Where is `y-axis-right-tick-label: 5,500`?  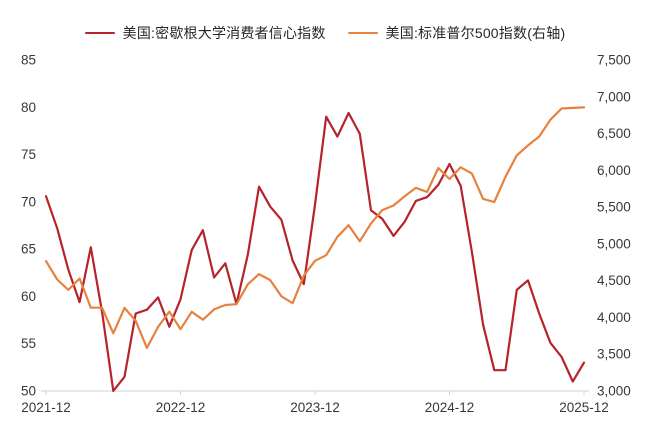 y-axis-right-tick-label: 5,500 is located at coordinates (614, 207).